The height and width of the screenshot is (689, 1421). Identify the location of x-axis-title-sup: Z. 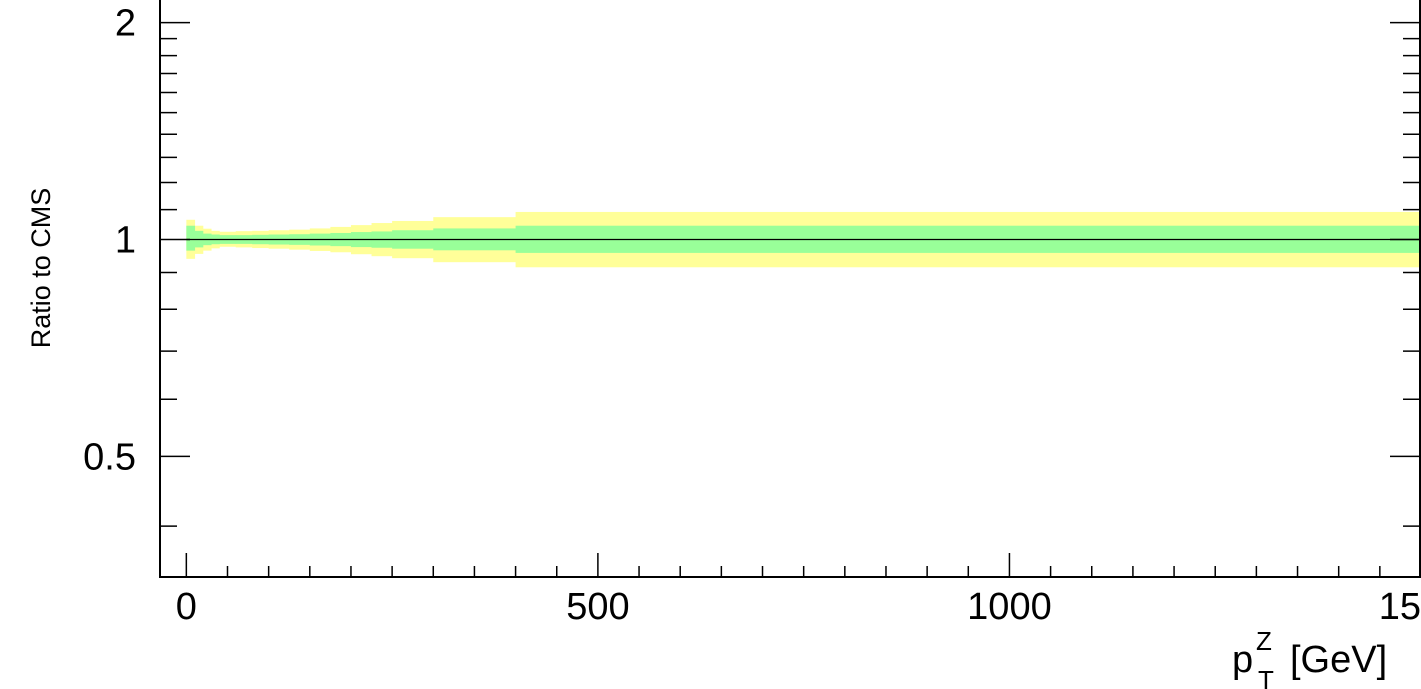
(1264, 641).